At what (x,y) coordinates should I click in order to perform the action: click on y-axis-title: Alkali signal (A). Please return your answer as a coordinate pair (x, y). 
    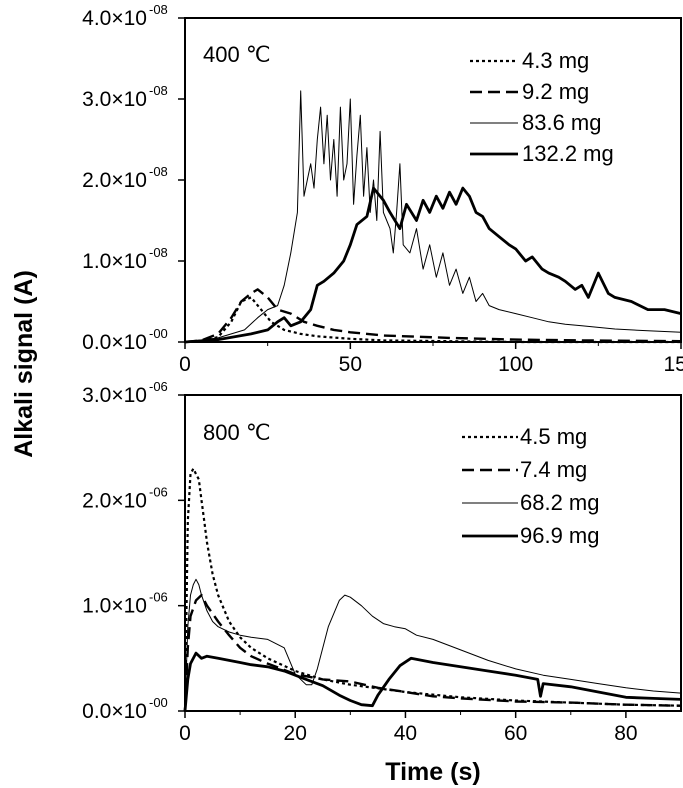
    Looking at the image, I should click on (24, 364).